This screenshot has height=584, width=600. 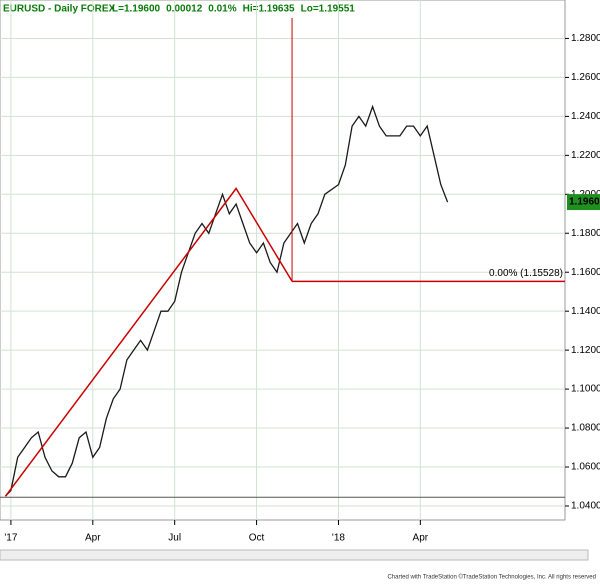 What do you see at coordinates (585, 311) in the screenshot?
I see `y-tick-label: 1.14000` at bounding box center [585, 311].